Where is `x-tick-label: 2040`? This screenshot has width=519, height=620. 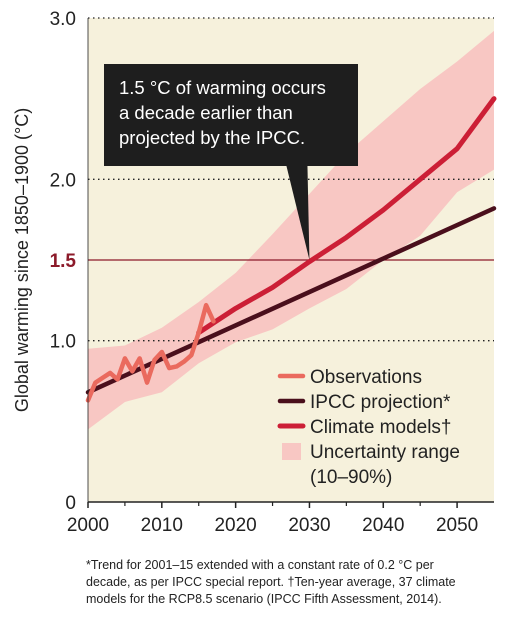 x-tick-label: 2040 is located at coordinates (383, 525).